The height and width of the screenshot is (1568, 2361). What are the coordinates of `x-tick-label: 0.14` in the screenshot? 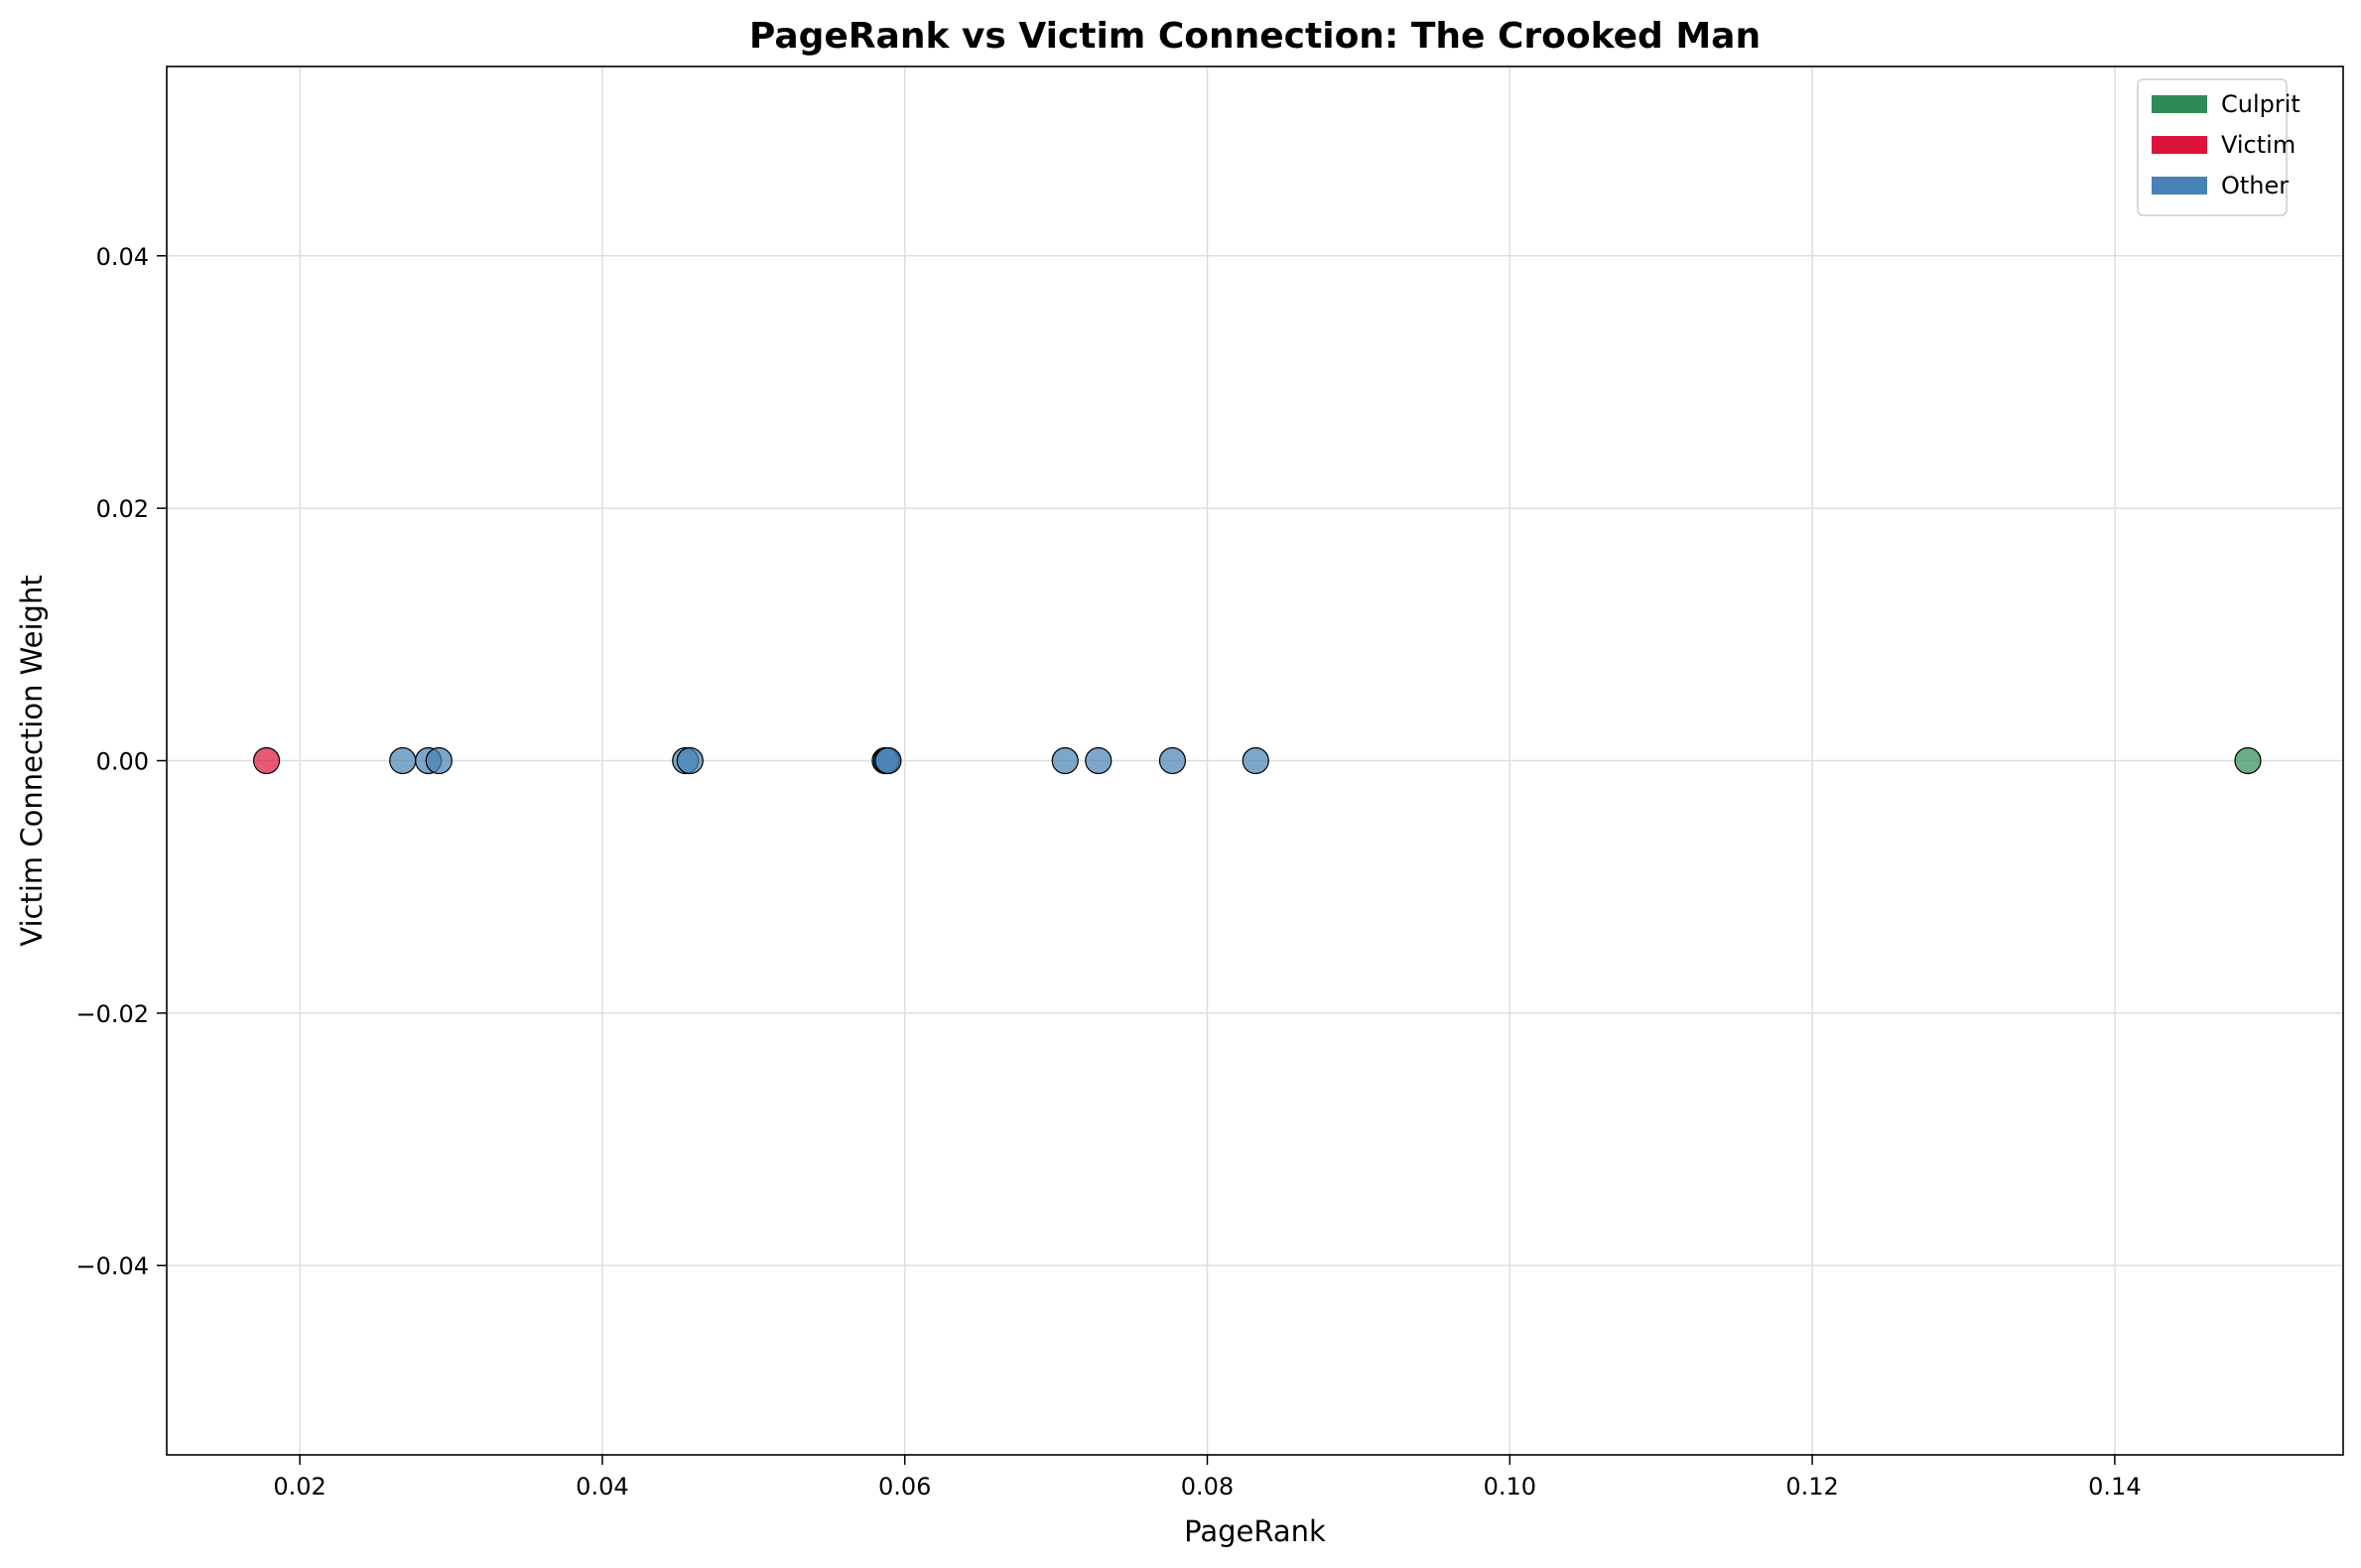 It's located at (2114, 1487).